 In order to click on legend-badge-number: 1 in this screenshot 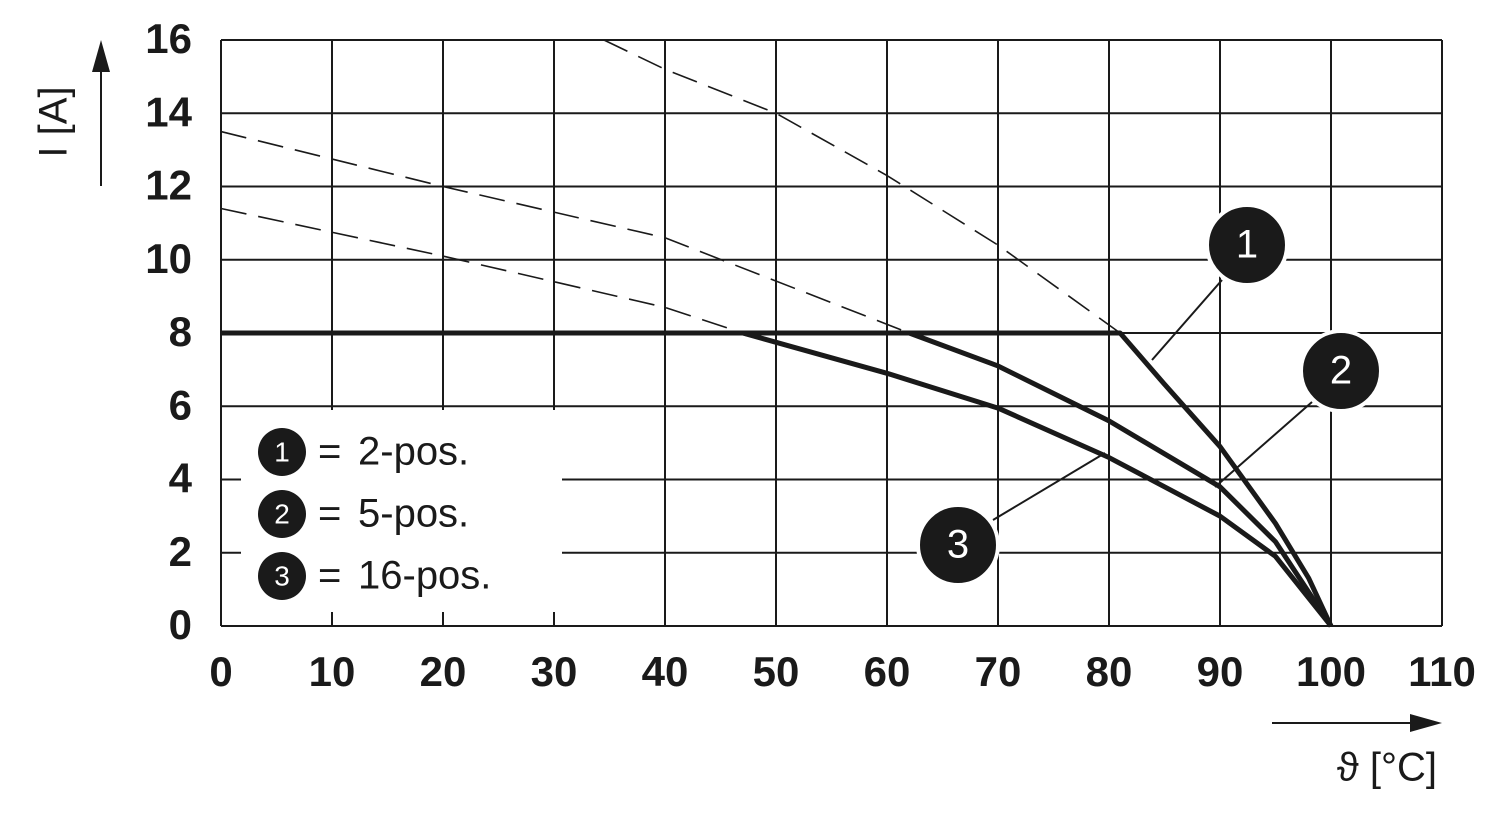, I will do `click(282, 451)`.